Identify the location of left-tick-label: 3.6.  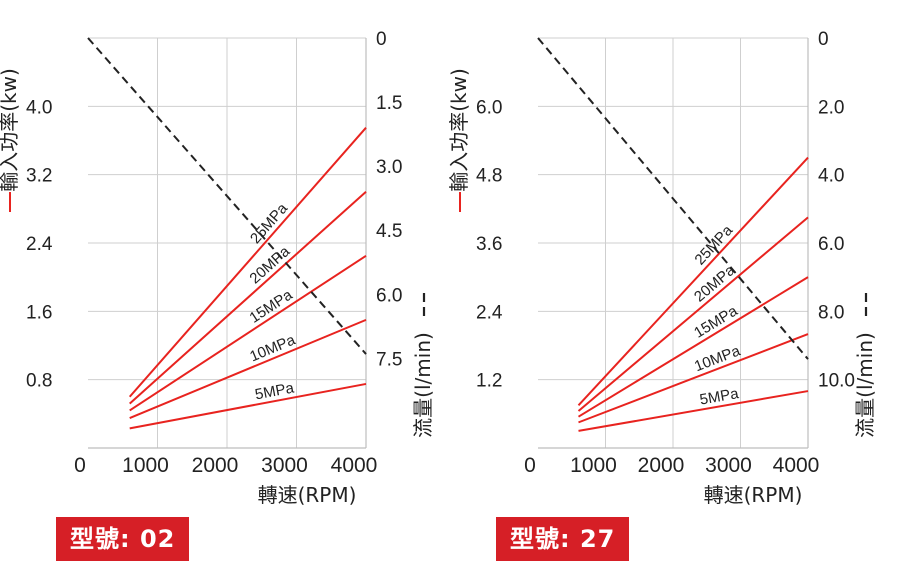
(489, 244).